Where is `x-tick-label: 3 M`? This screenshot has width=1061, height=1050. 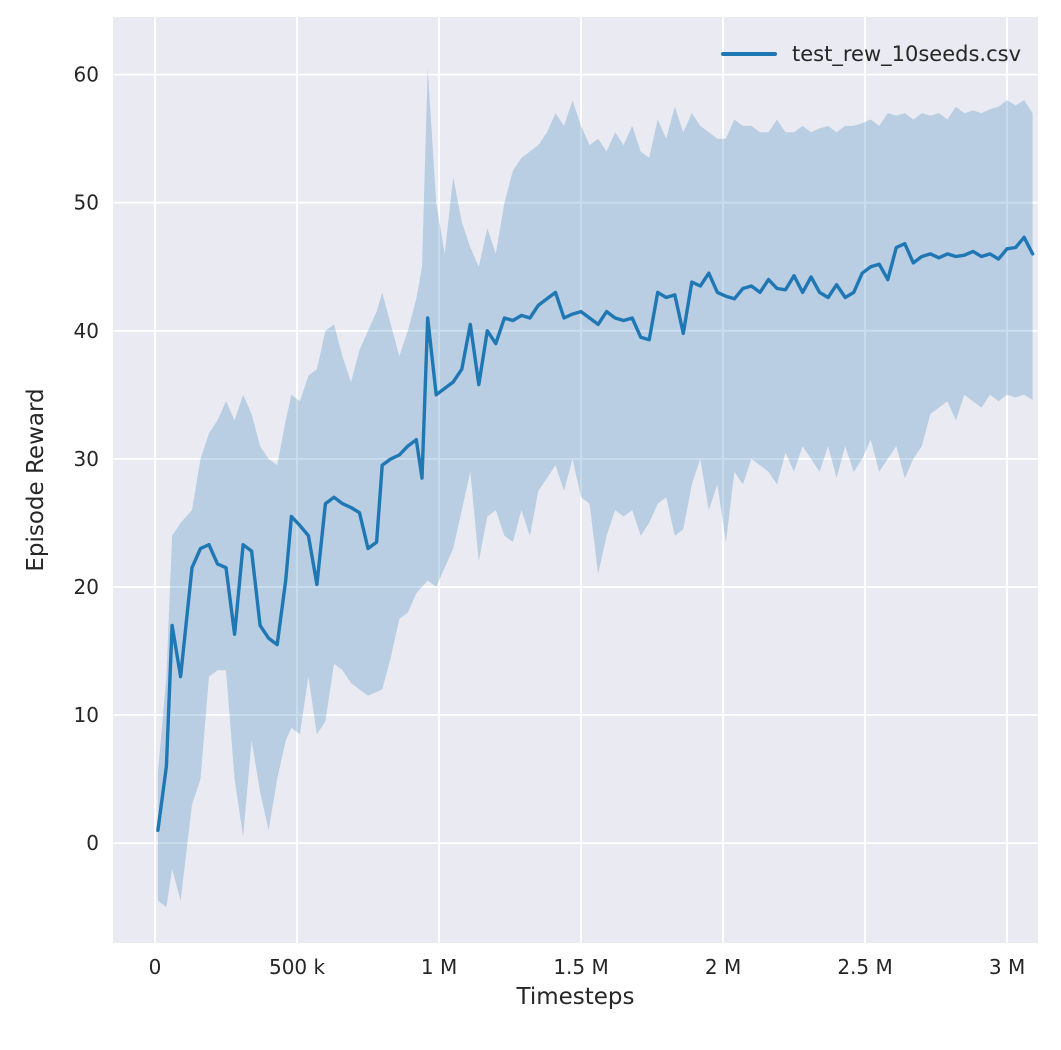
x-tick-label: 3 M is located at coordinates (1007, 967).